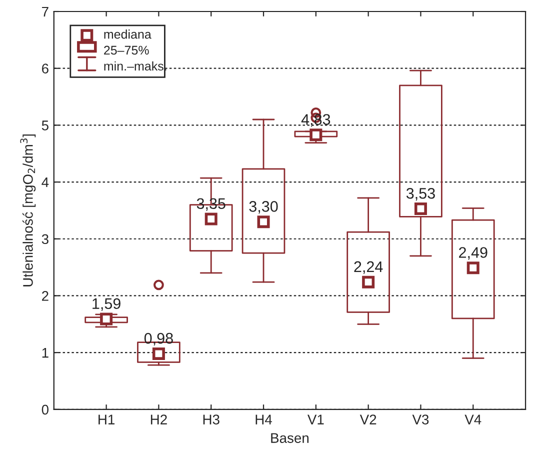 The width and height of the screenshot is (539, 460). I want to click on x-tick-label: V3, so click(420, 419).